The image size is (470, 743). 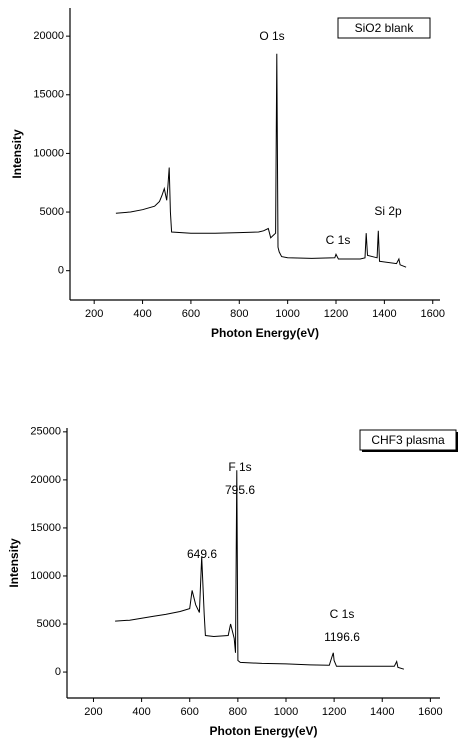 What do you see at coordinates (240, 490) in the screenshot?
I see `peak-annotation: 795.6` at bounding box center [240, 490].